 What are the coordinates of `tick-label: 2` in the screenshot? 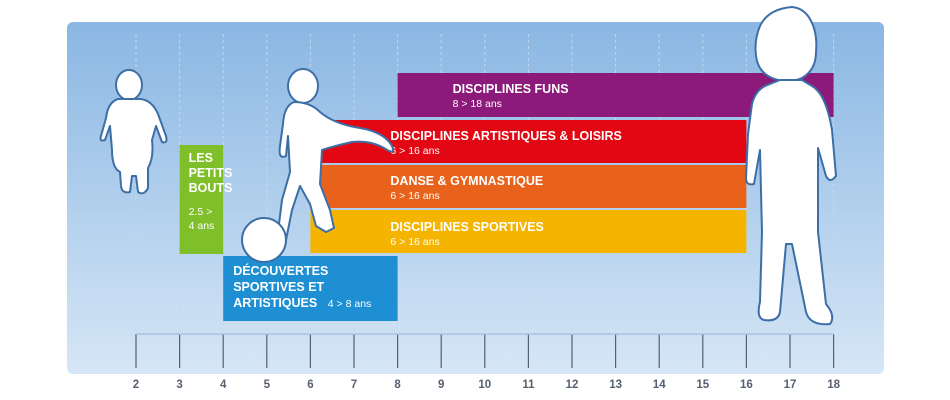 It's located at (136, 385).